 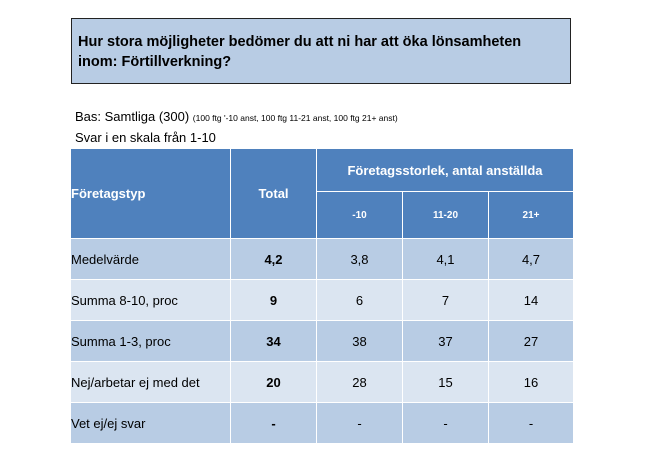 What do you see at coordinates (445, 259) in the screenshot?
I see `row-value: 4,1` at bounding box center [445, 259].